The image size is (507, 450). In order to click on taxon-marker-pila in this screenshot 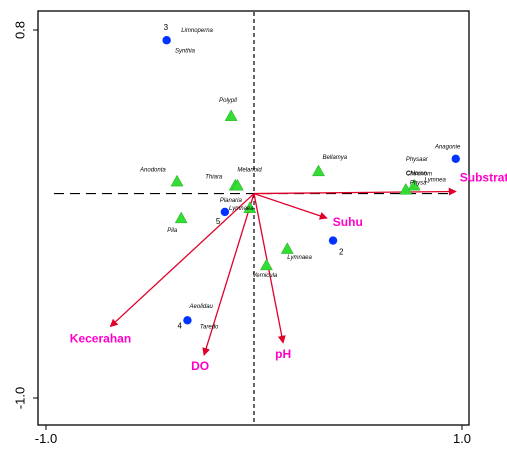, I will do `click(181, 217)`.